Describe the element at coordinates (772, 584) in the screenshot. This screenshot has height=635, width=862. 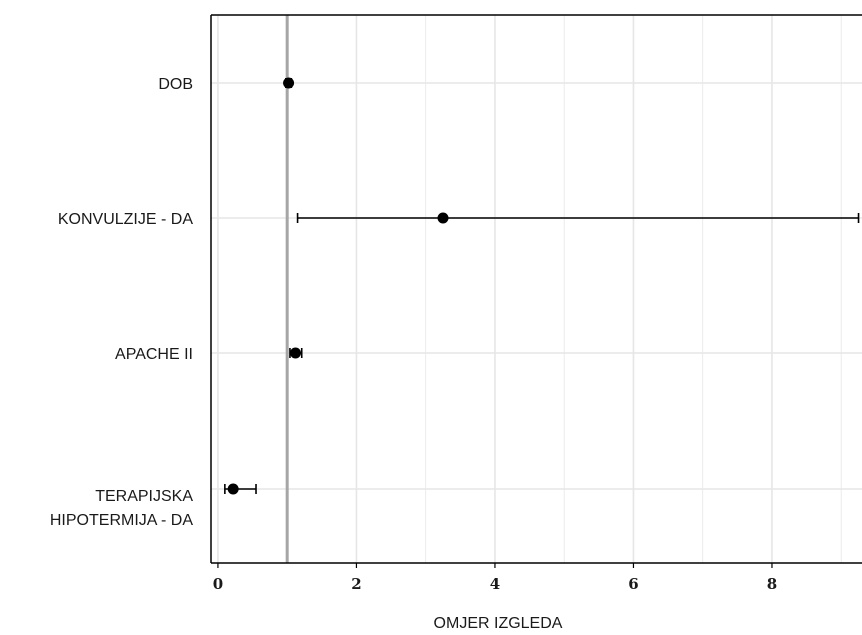
I see `x-tick-label: 8` at that location.